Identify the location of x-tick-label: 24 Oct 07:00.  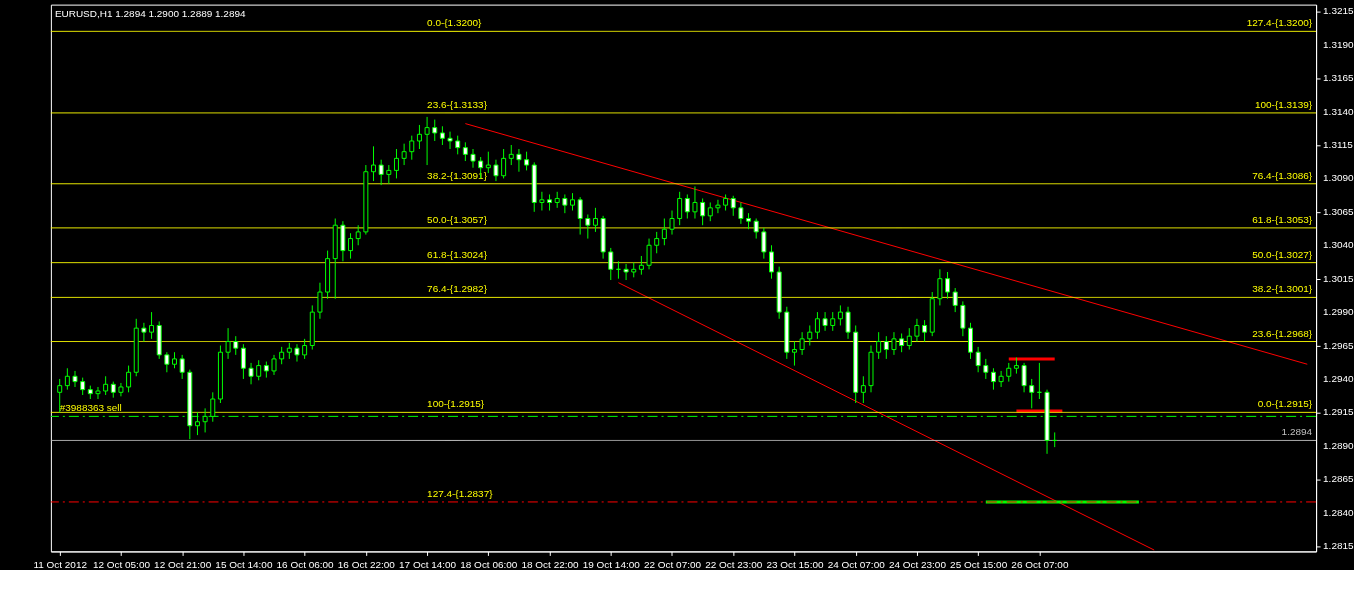
(856, 564).